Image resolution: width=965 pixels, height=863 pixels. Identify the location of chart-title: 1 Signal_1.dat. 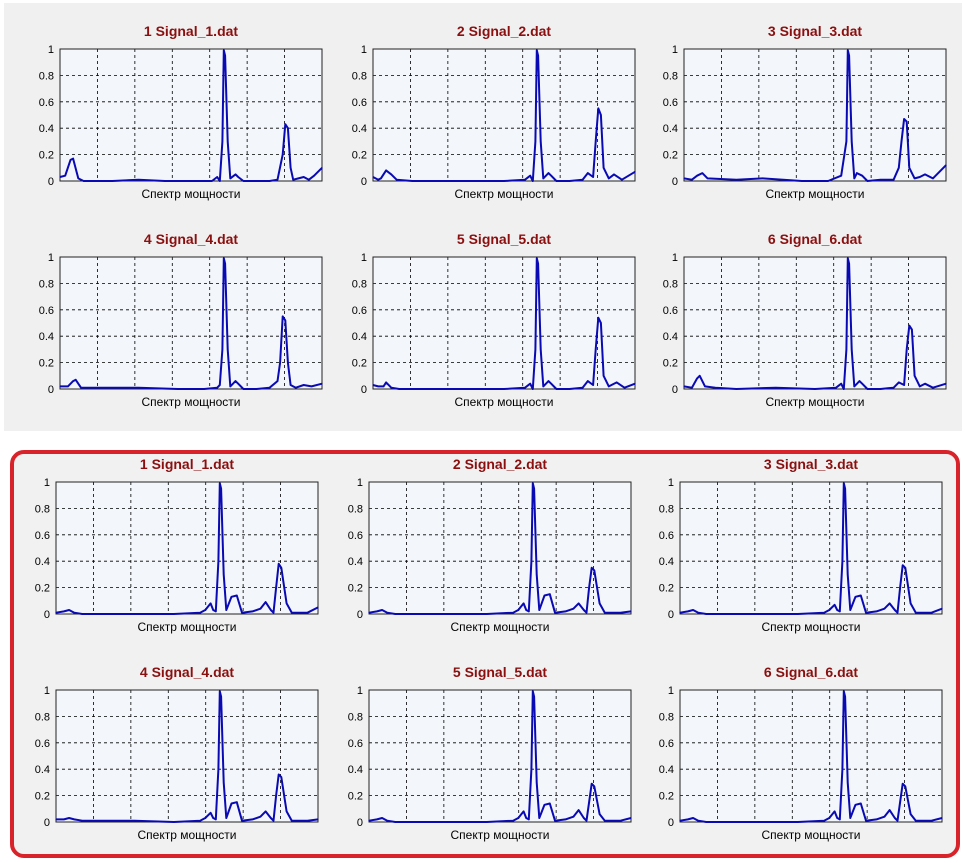
(187, 464).